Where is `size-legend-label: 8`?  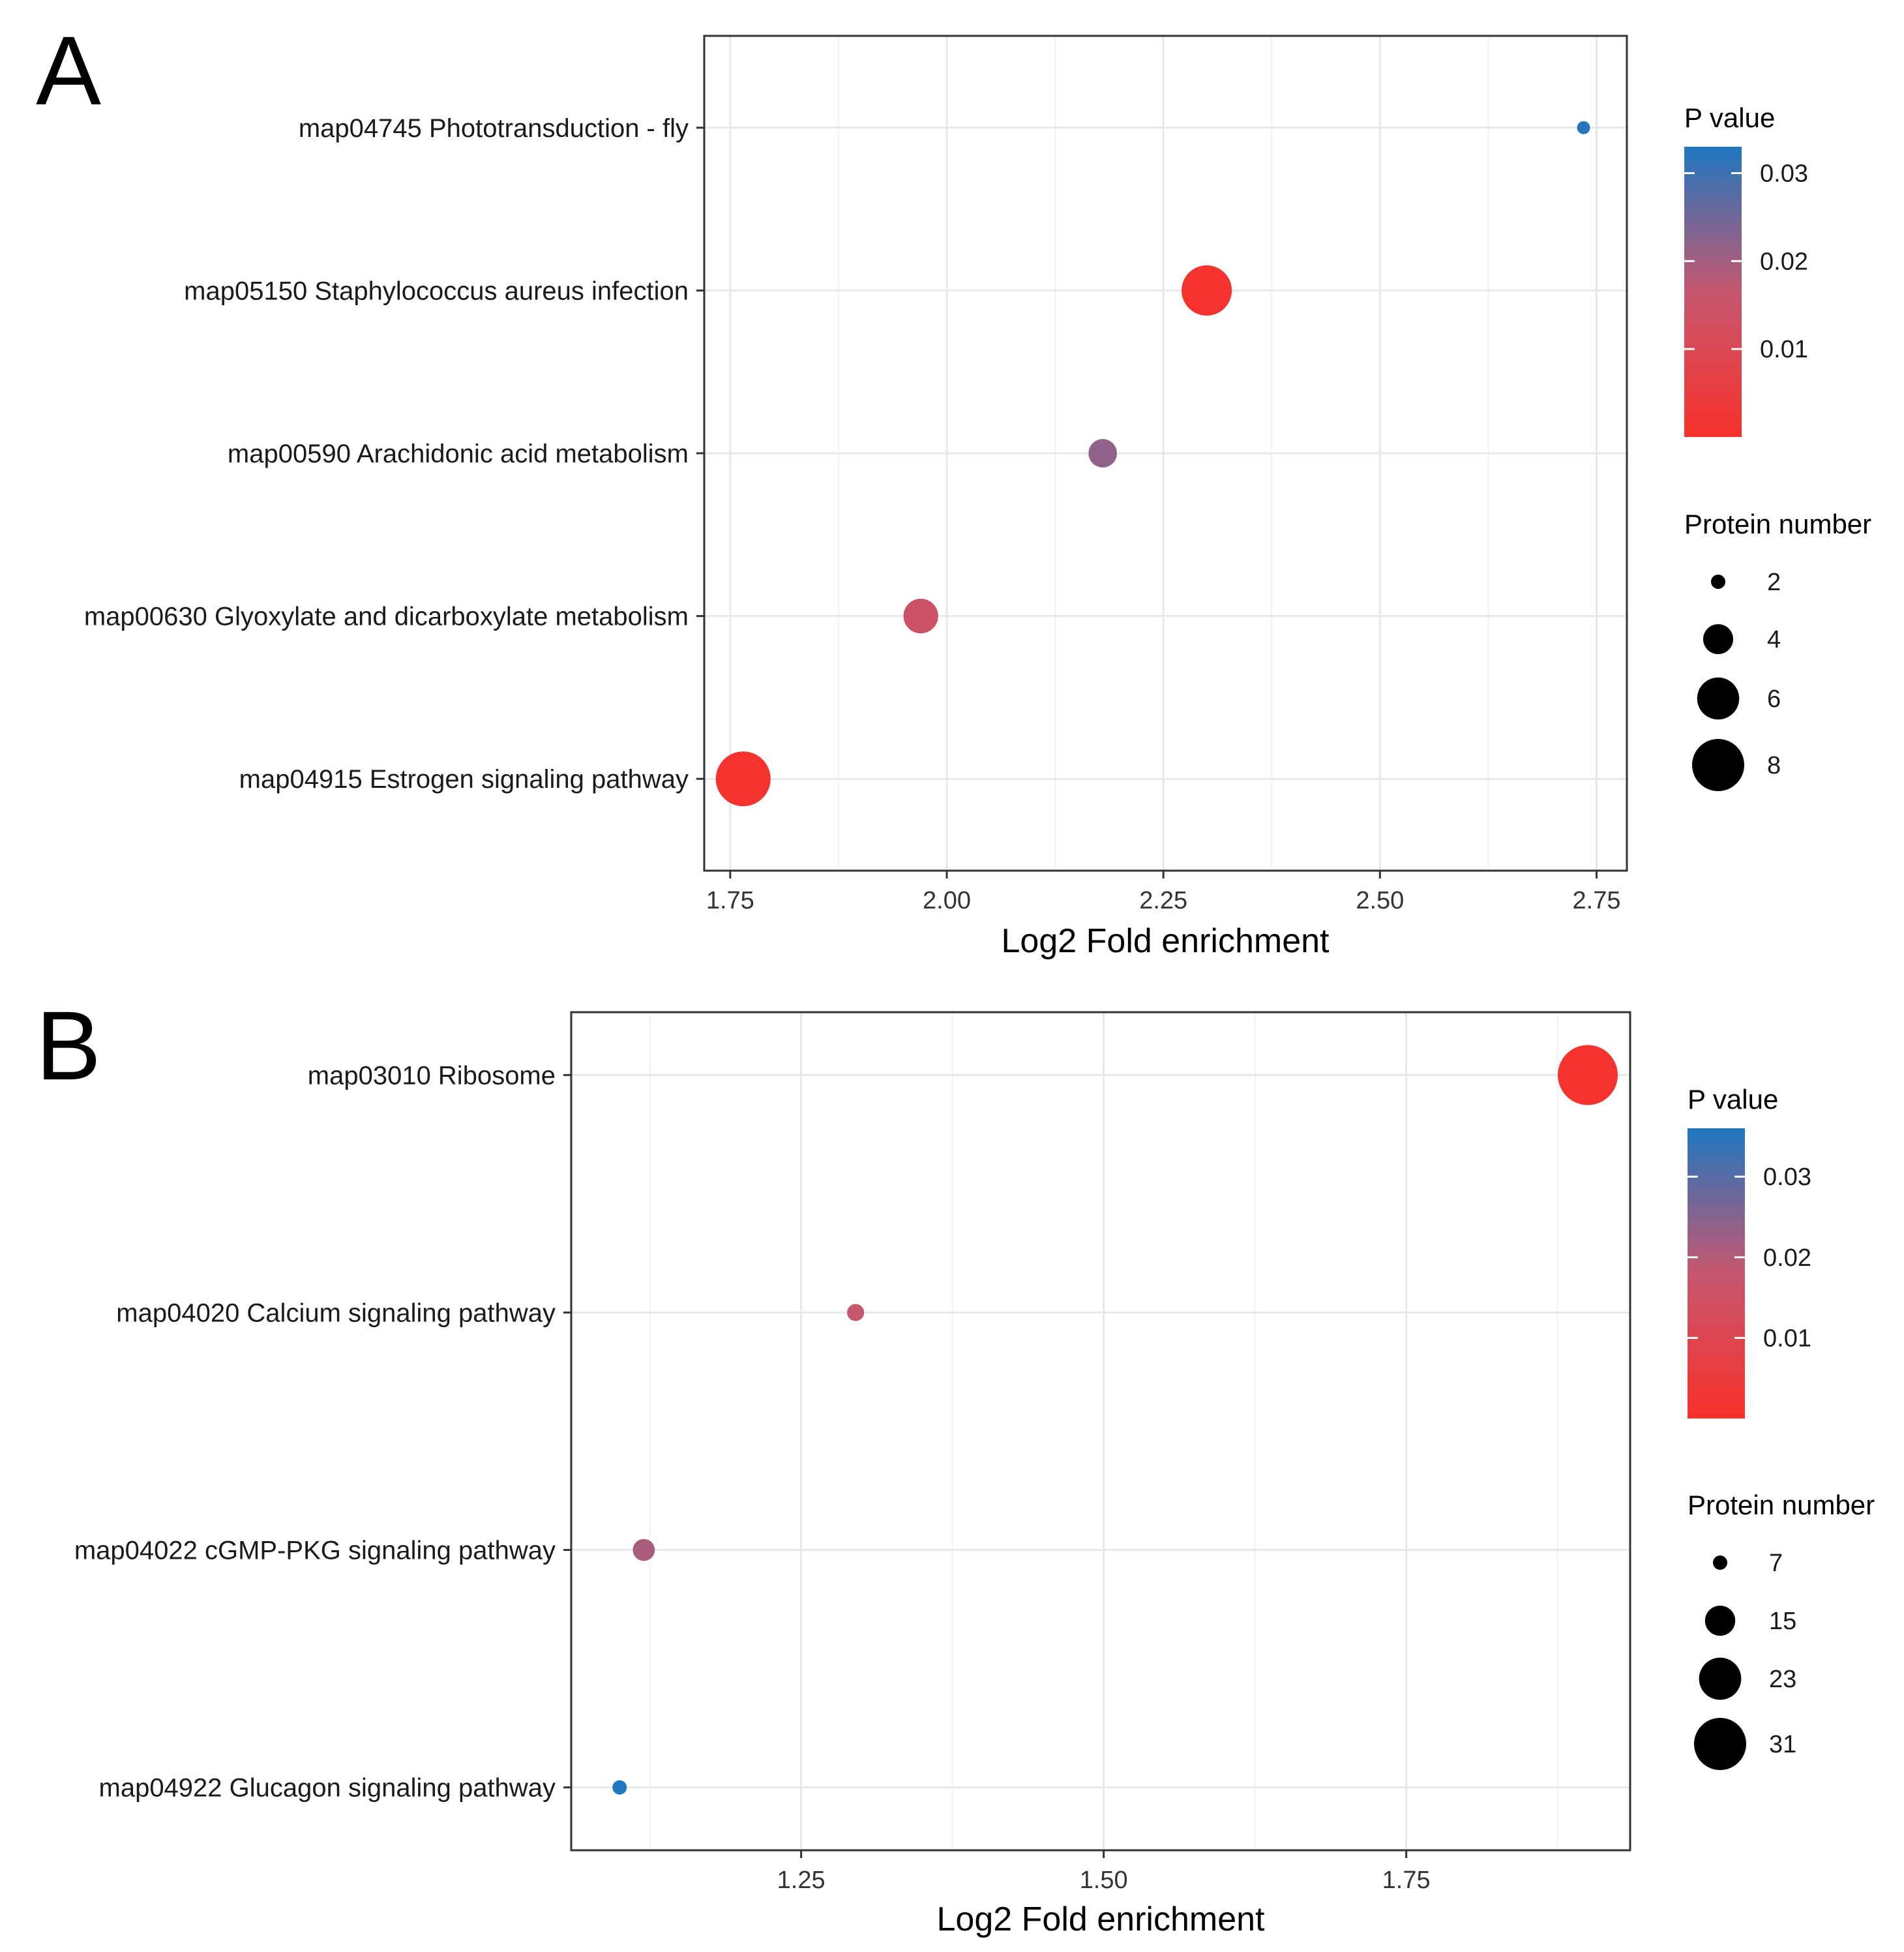
size-legend-label: 8 is located at coordinates (1774, 765).